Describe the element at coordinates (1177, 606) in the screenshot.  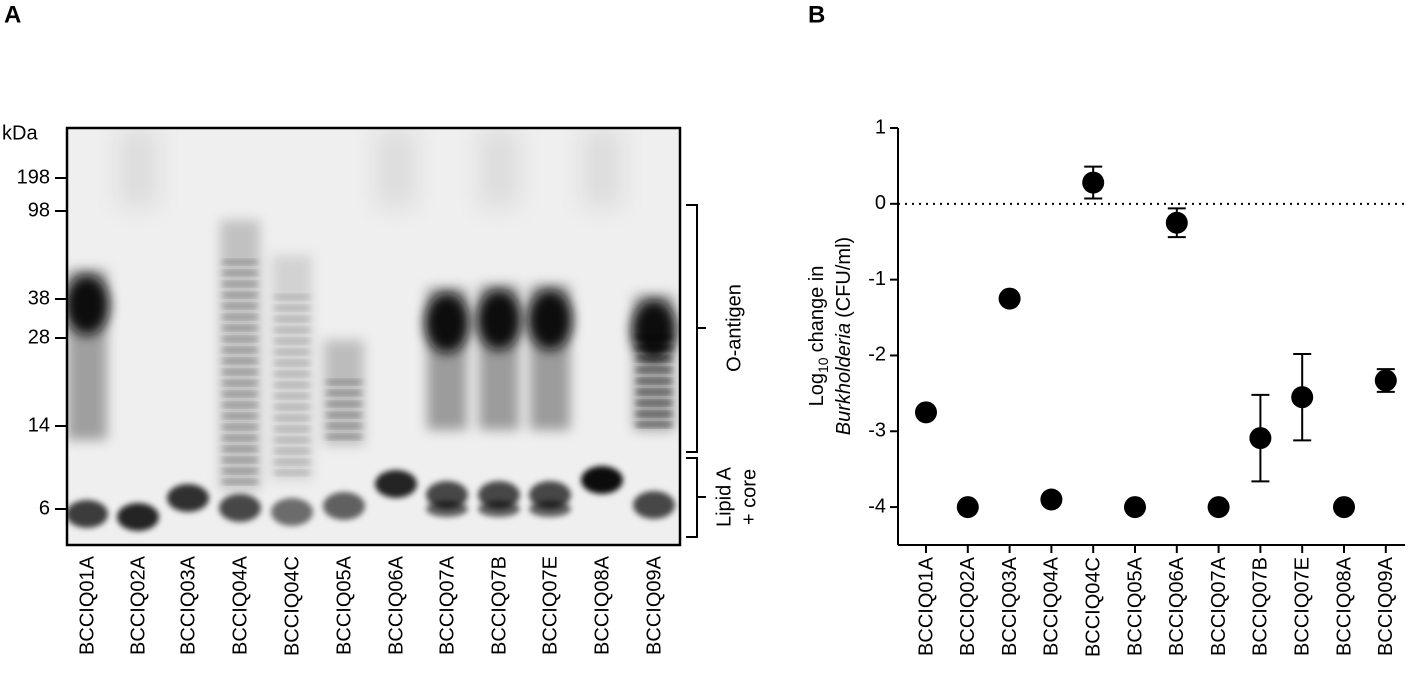
I see `x-tick-label: BCCIQ06A` at that location.